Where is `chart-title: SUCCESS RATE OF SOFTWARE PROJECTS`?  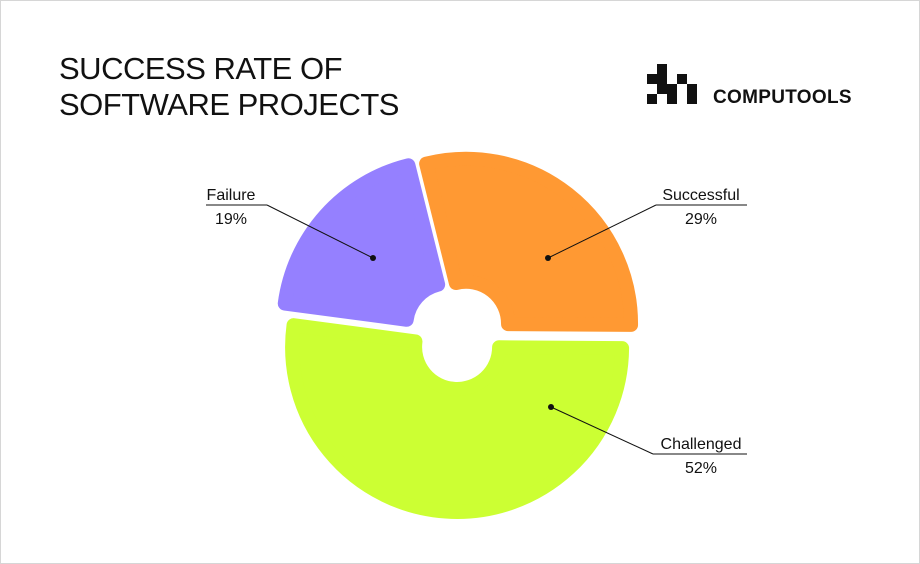 chart-title: SUCCESS RATE OF SOFTWARE PROJECTS is located at coordinates (229, 86).